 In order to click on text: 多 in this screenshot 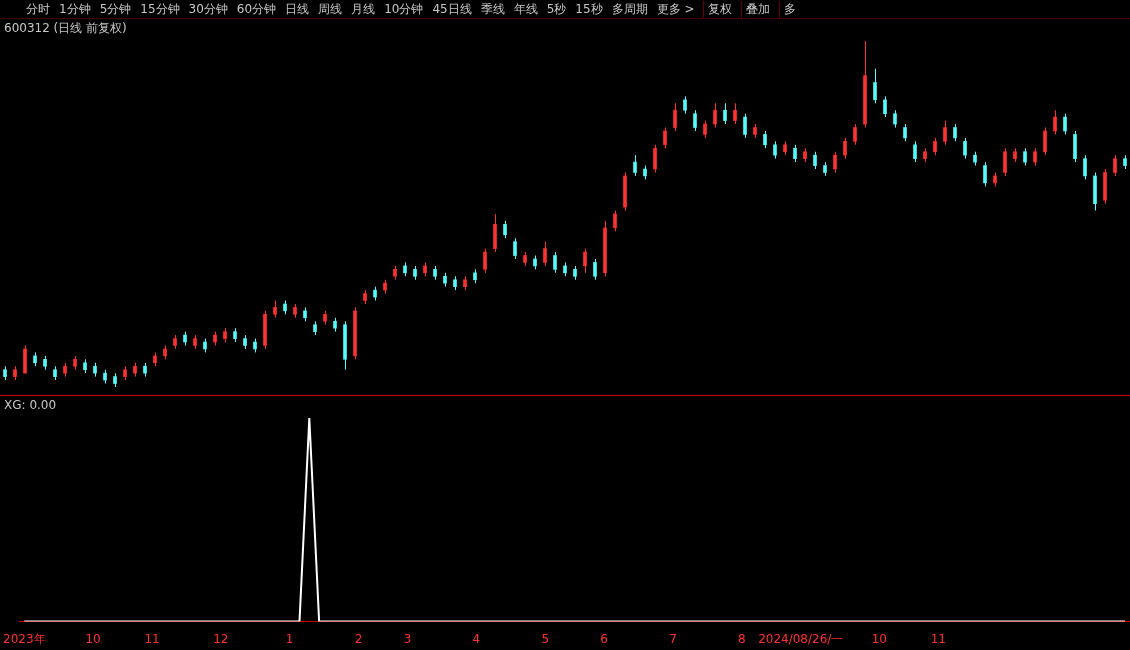, I will do `click(788, 9)`.